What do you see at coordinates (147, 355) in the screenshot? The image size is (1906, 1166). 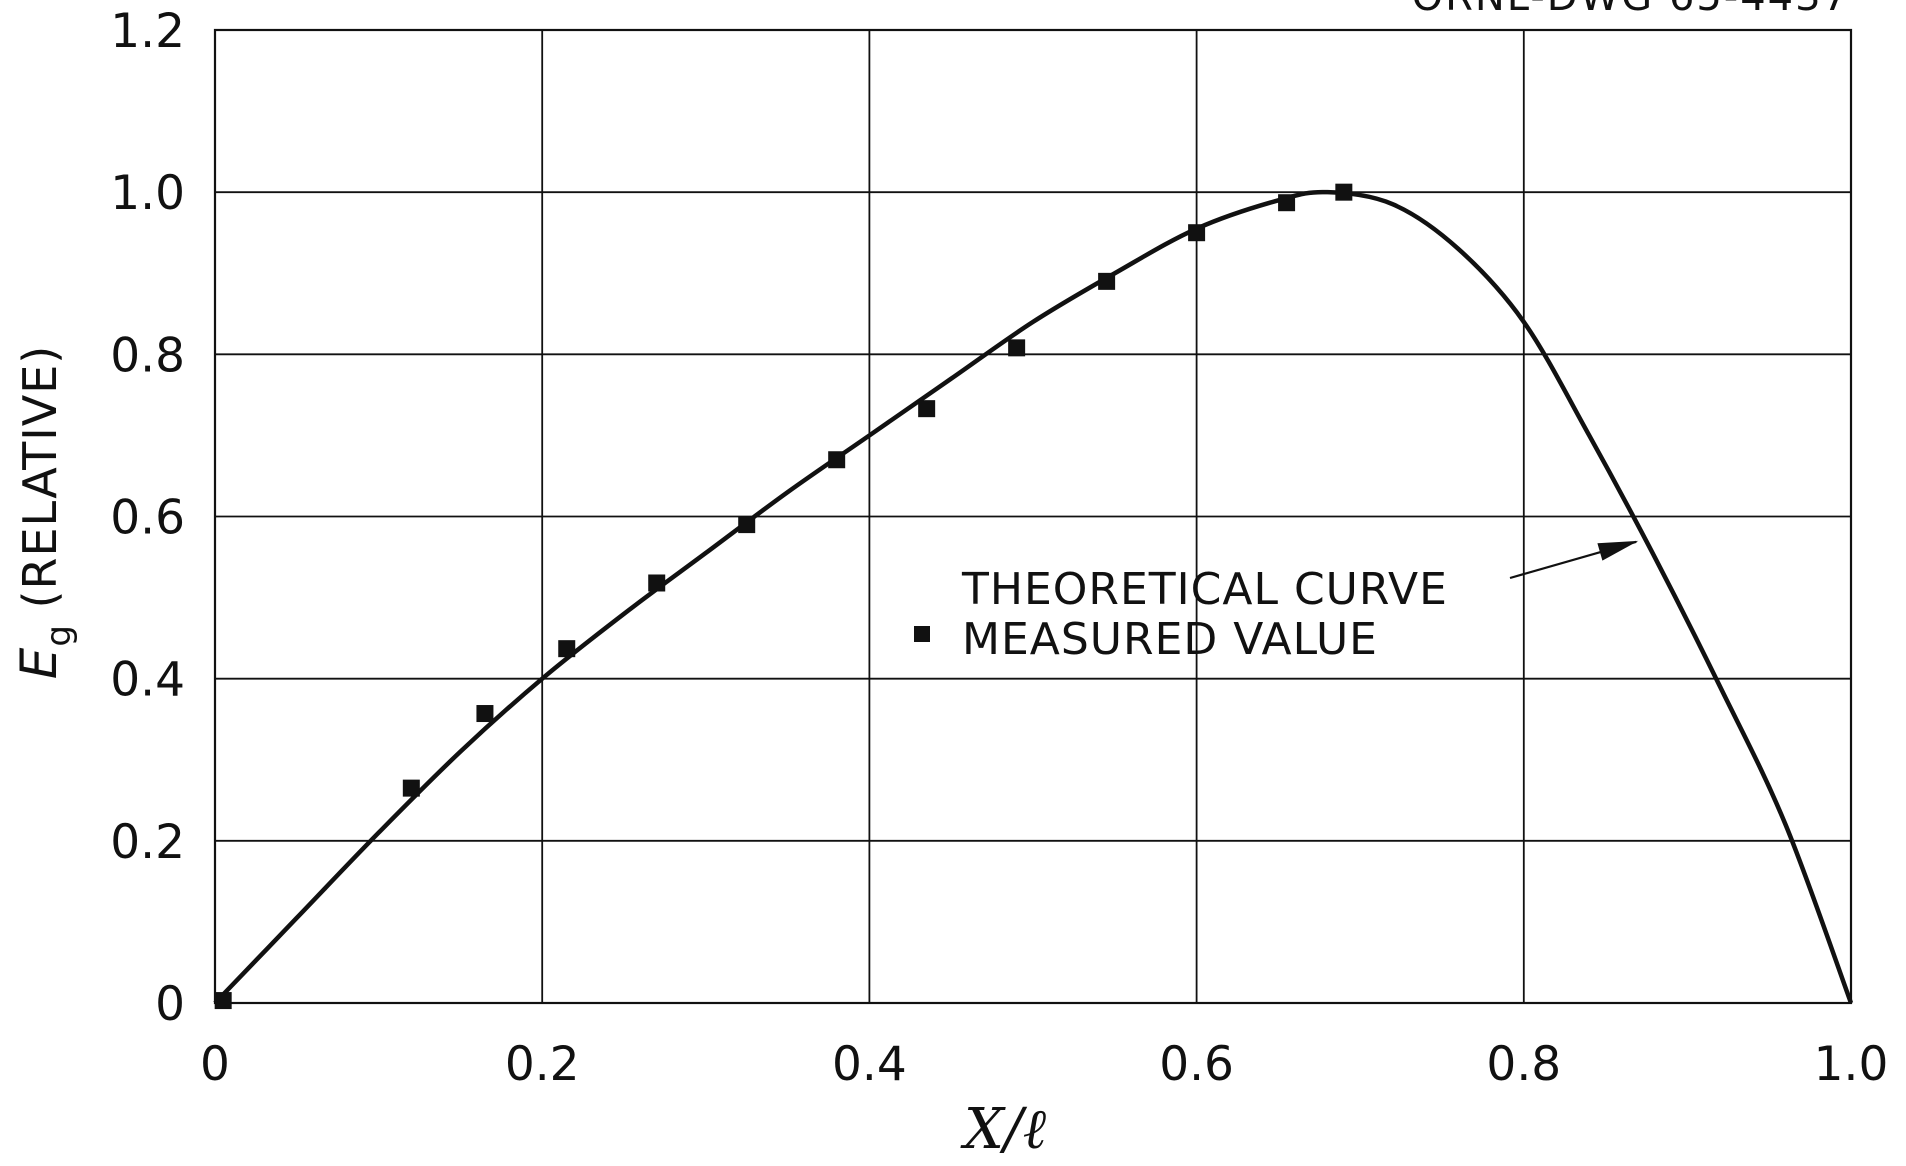 I see `y-tick-label: 0.8` at bounding box center [147, 355].